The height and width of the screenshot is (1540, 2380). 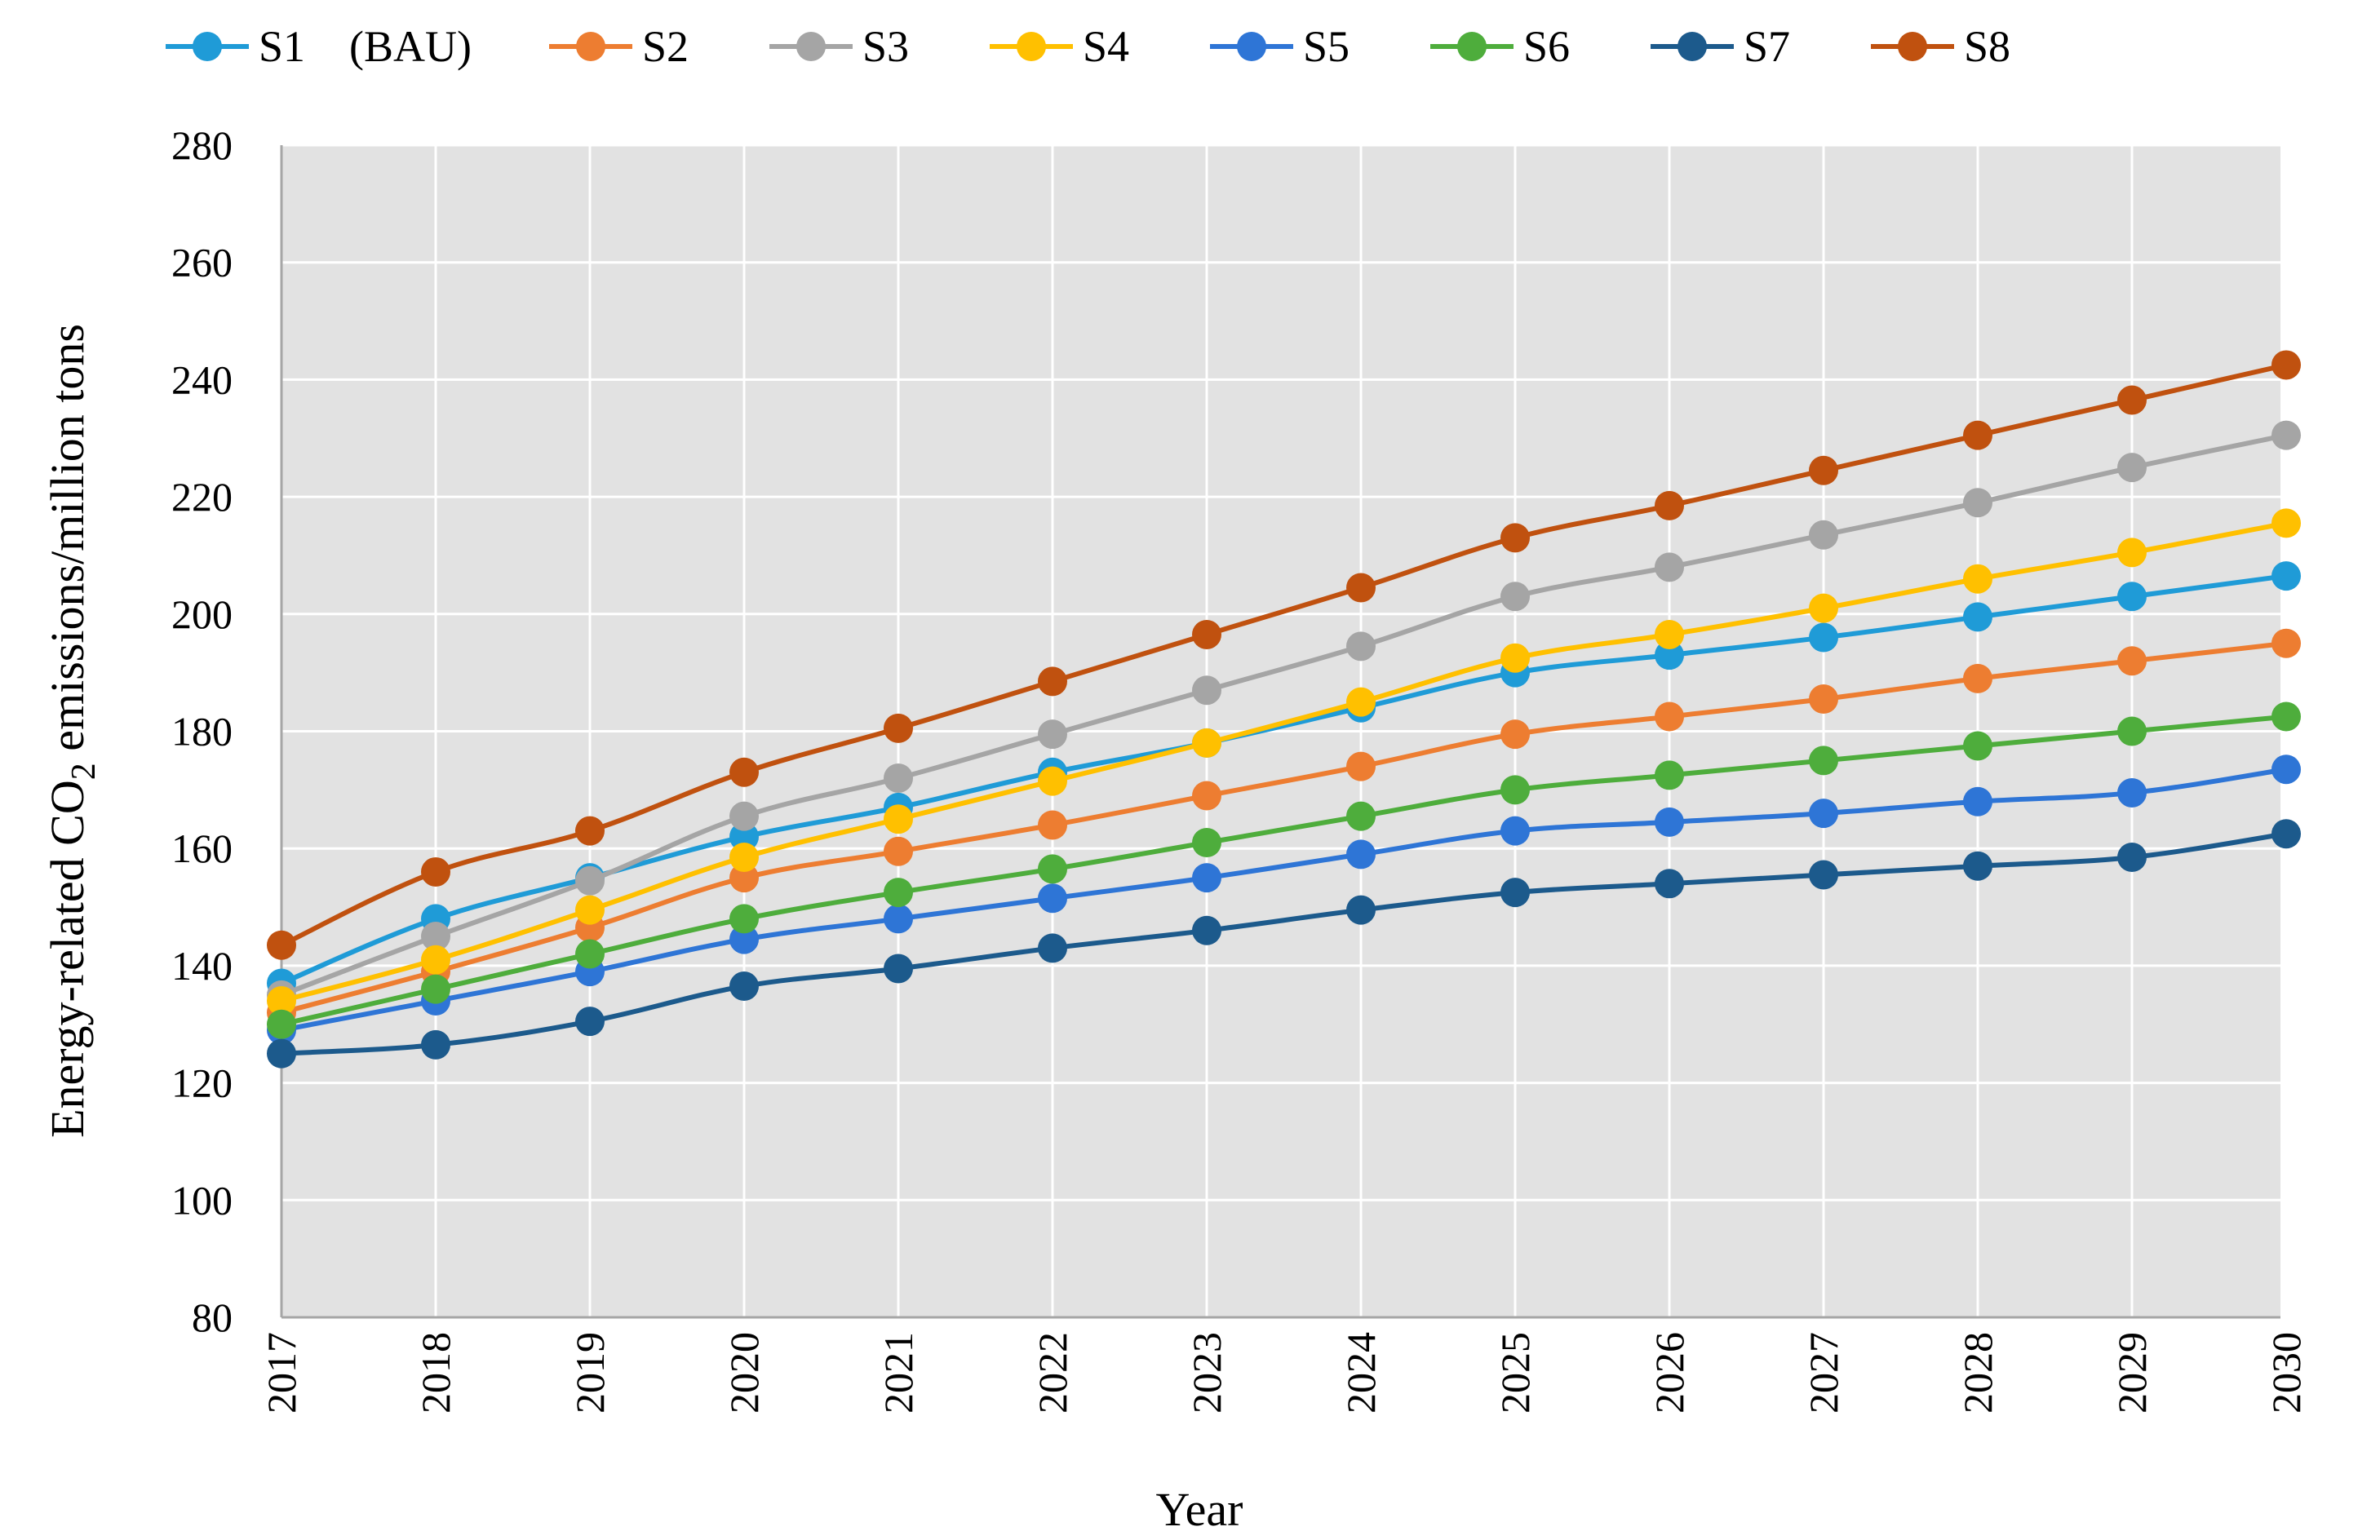 What do you see at coordinates (202, 1200) in the screenshot?
I see `y-tick-label: 100` at bounding box center [202, 1200].